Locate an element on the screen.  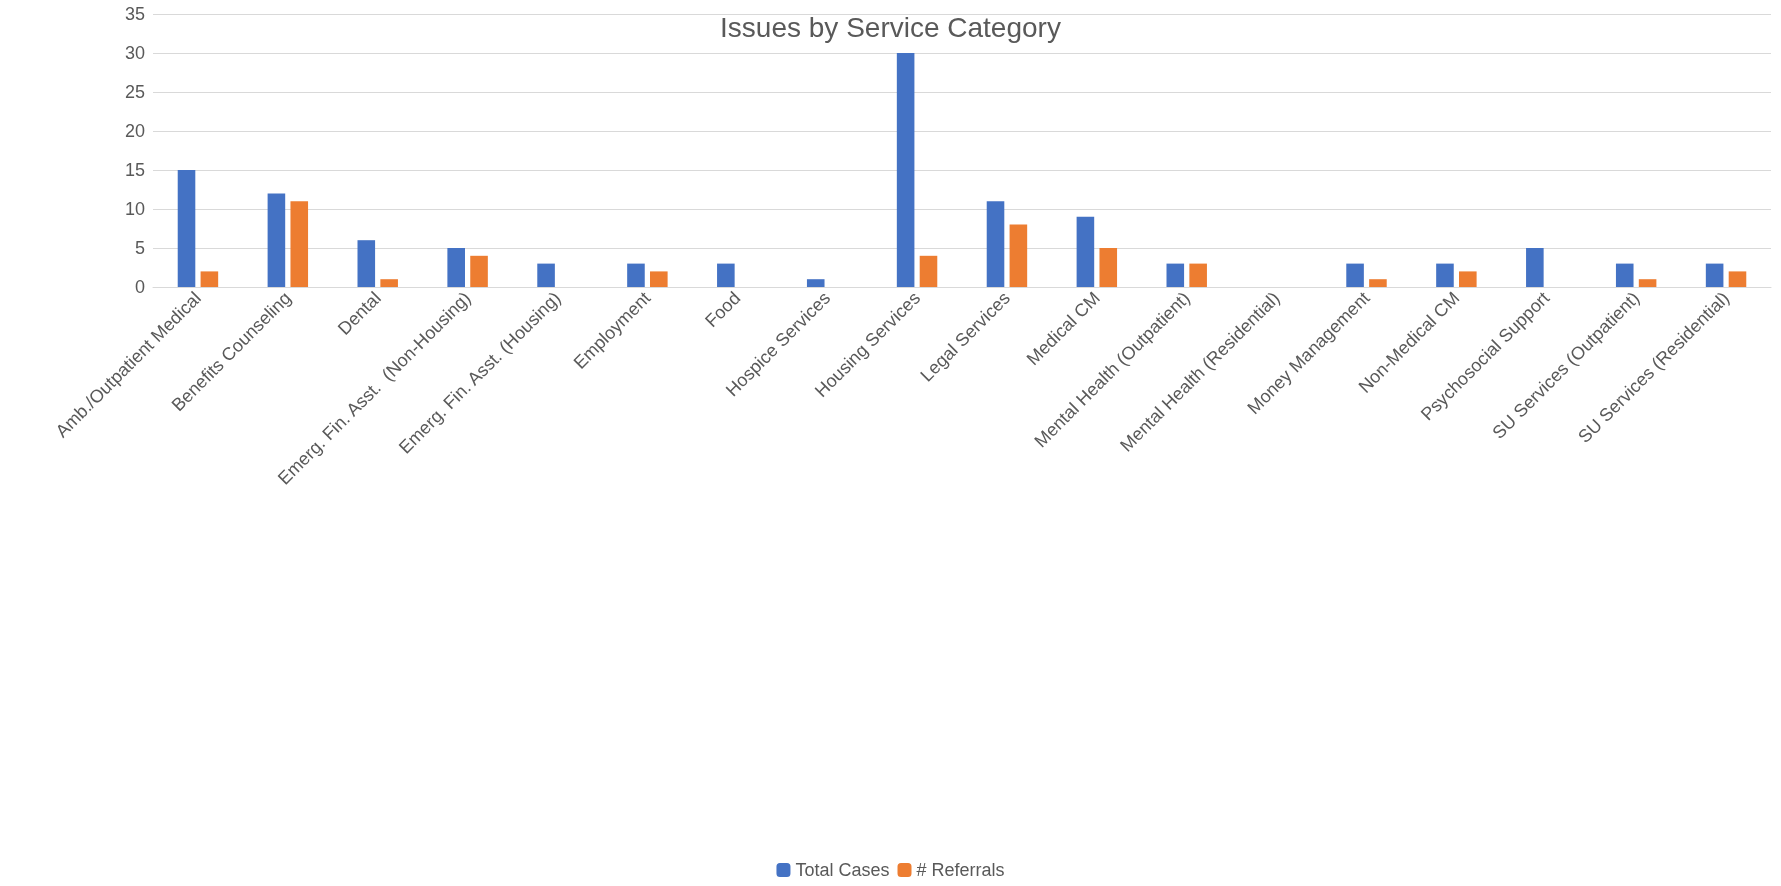
y-tick-label: 5 is located at coordinates (139, 248).